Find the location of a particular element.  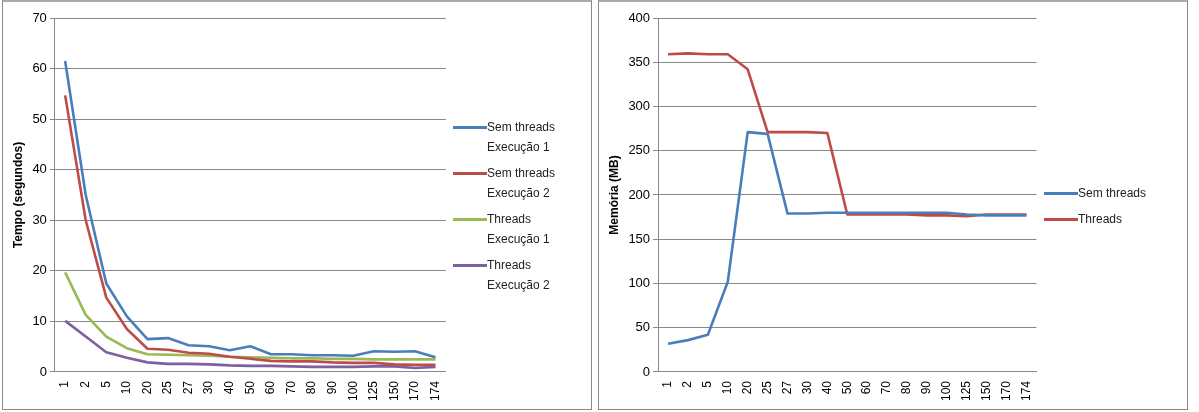

y-tick-label: 250 is located at coordinates (639, 149).